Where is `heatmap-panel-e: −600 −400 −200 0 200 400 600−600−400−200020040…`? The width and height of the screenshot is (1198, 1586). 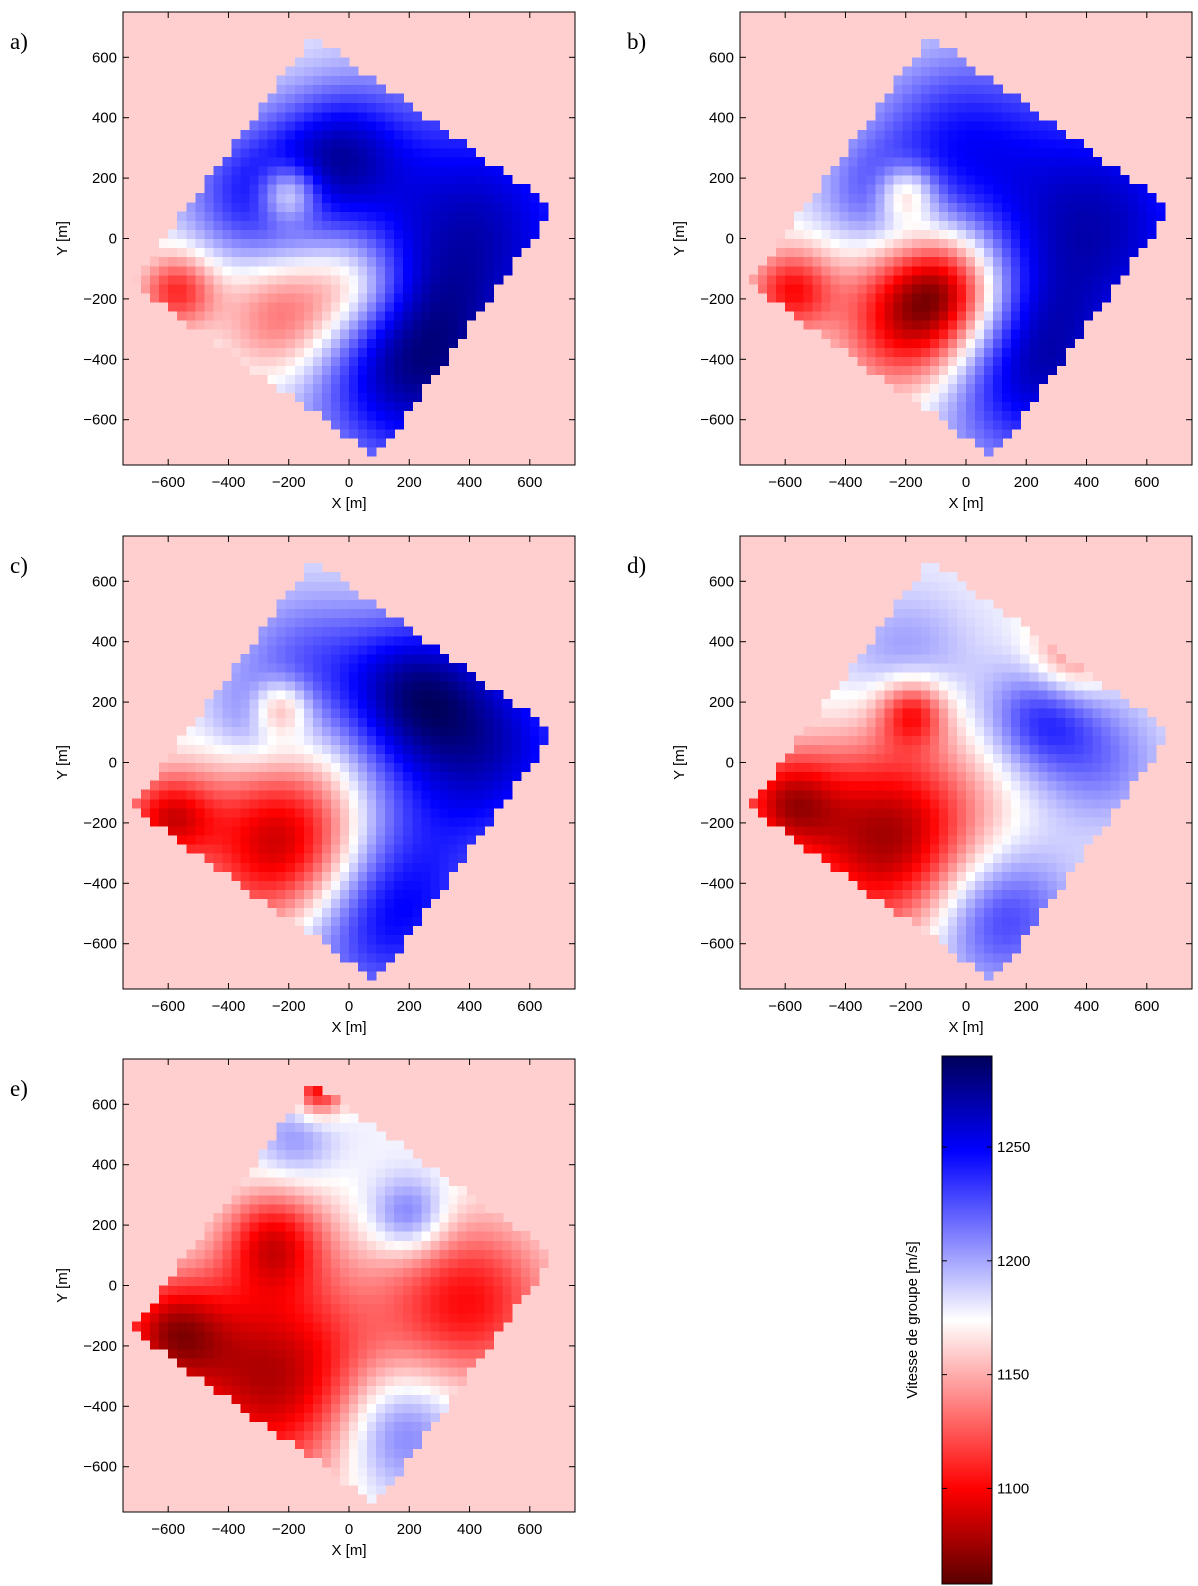
heatmap-panel-e: −600 −400 −200 0 200 400 600−600−400−200020040… is located at coordinates (293, 1308).